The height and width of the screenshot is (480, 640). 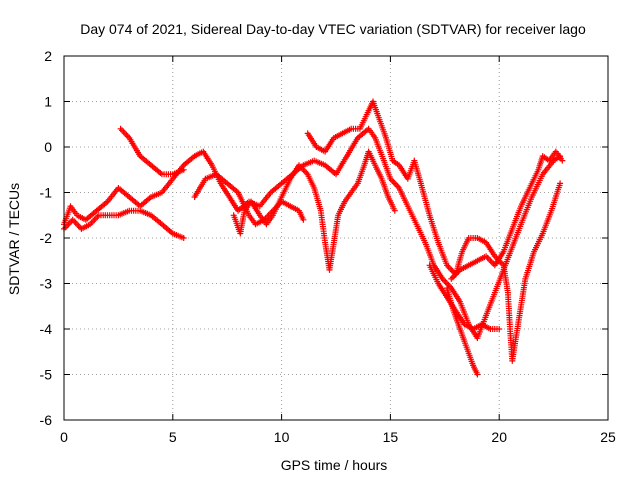 What do you see at coordinates (46, 329) in the screenshot?
I see `y-tick-label: -4` at bounding box center [46, 329].